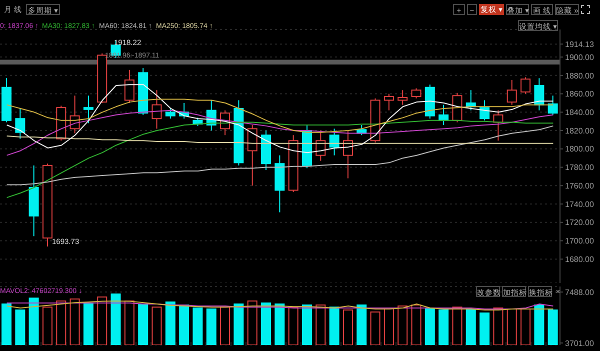 The image size is (600, 351). What do you see at coordinates (579, 149) in the screenshot?
I see `y-tick-label: 1800.00` at bounding box center [579, 149].